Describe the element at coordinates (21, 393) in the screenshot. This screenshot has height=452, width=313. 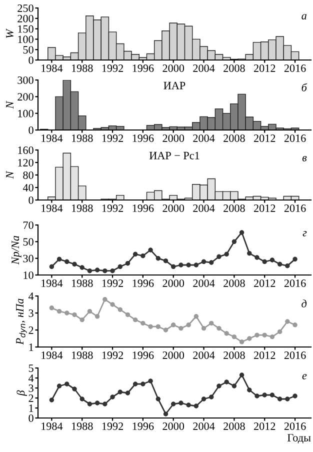
I see `y-axis-title: β` at that location.